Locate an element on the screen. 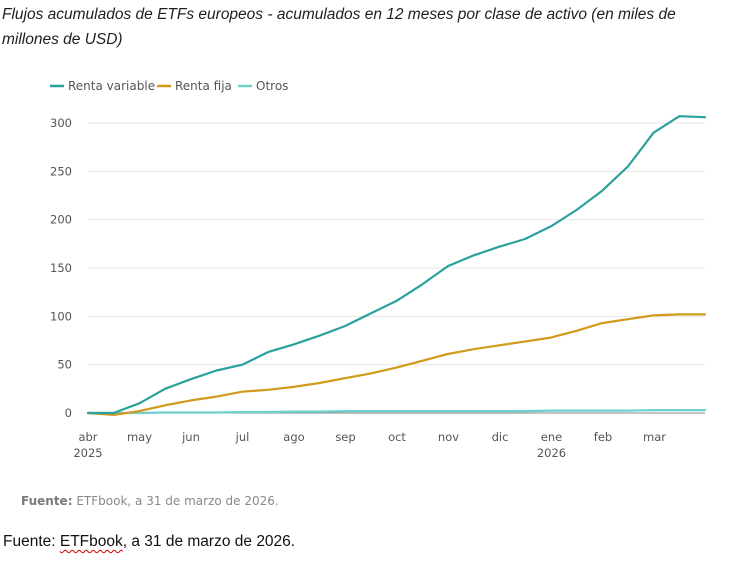 This screenshot has width=737, height=561. y-tick-label: 100 is located at coordinates (61, 316).